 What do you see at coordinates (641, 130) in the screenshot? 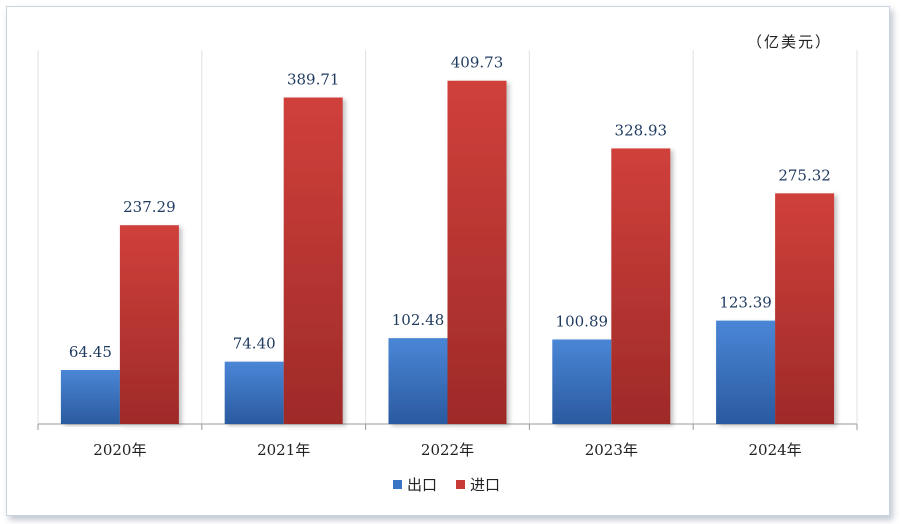
I see `data-label: 328.93` at bounding box center [641, 130].